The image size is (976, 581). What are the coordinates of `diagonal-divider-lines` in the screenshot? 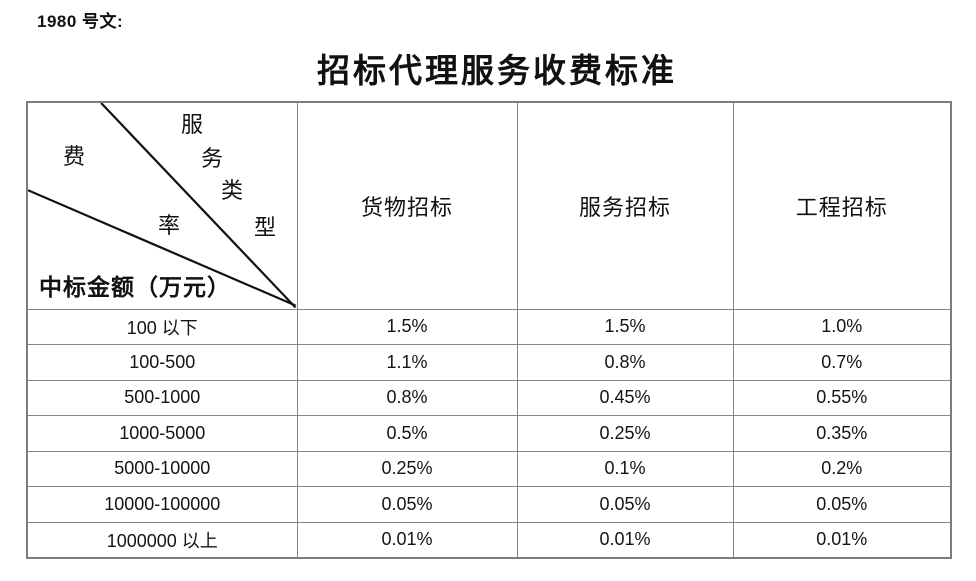 It's located at (162, 205).